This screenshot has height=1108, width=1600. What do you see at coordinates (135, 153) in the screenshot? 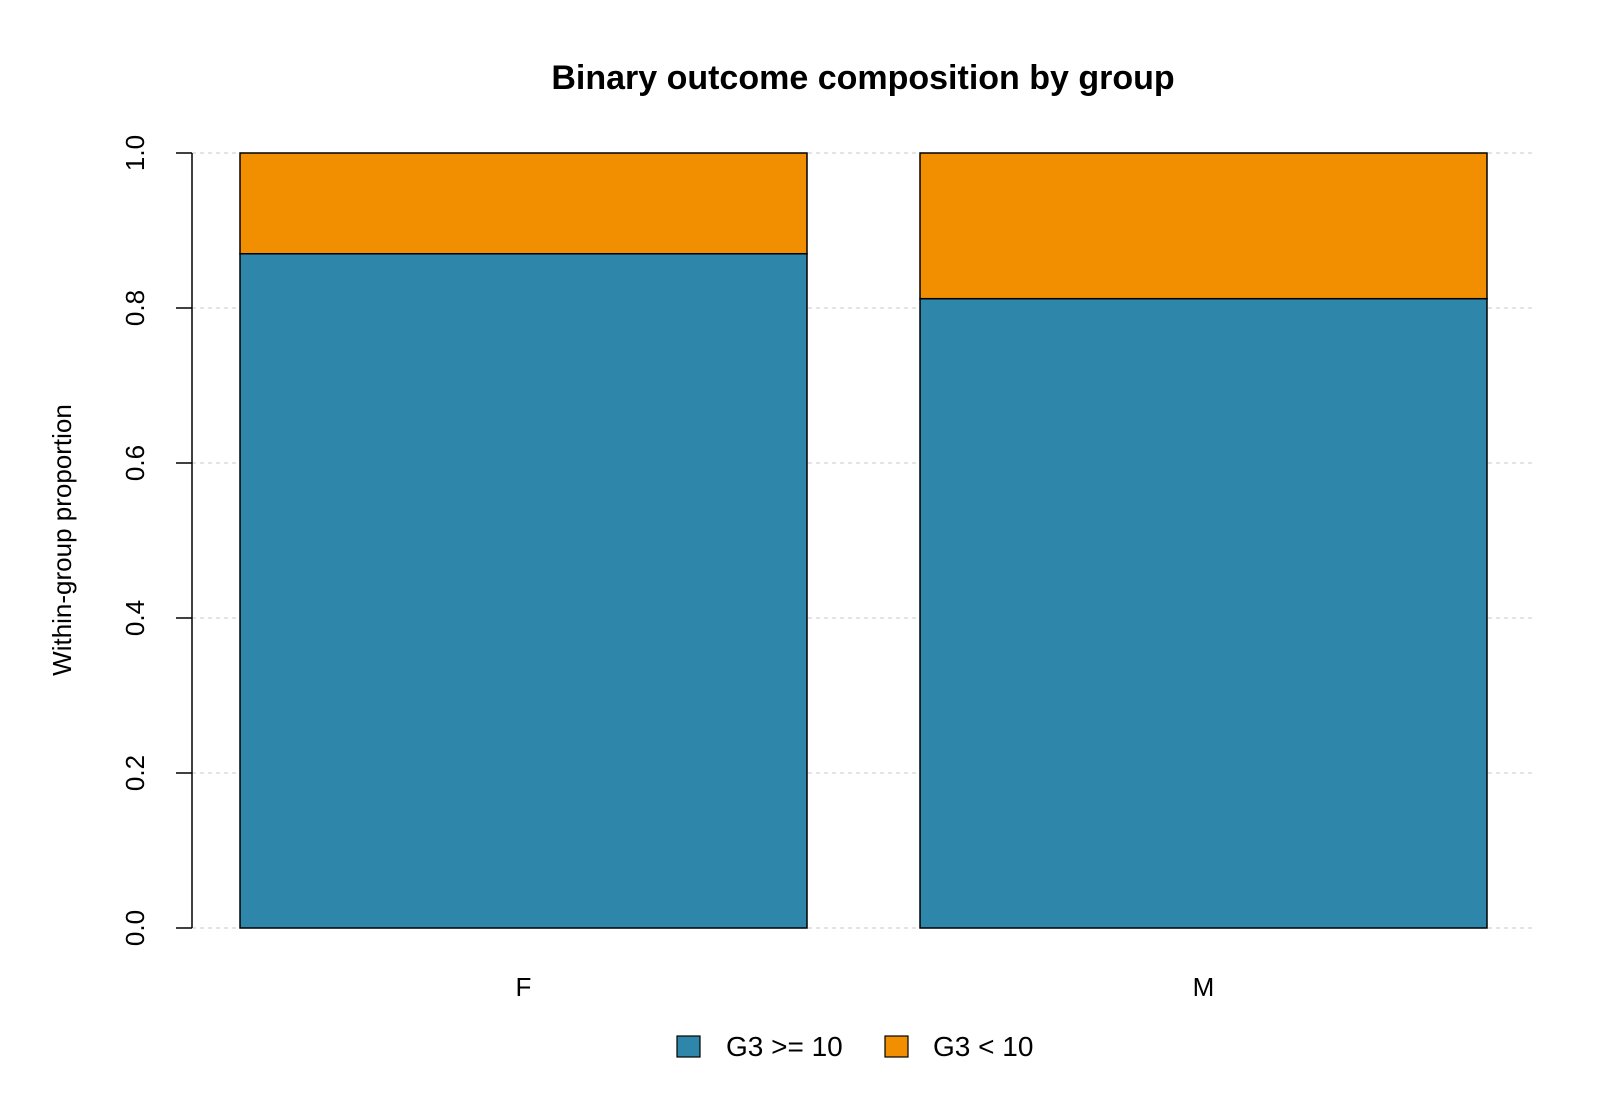
I see `y-tick-label: 1.0` at bounding box center [135, 153].